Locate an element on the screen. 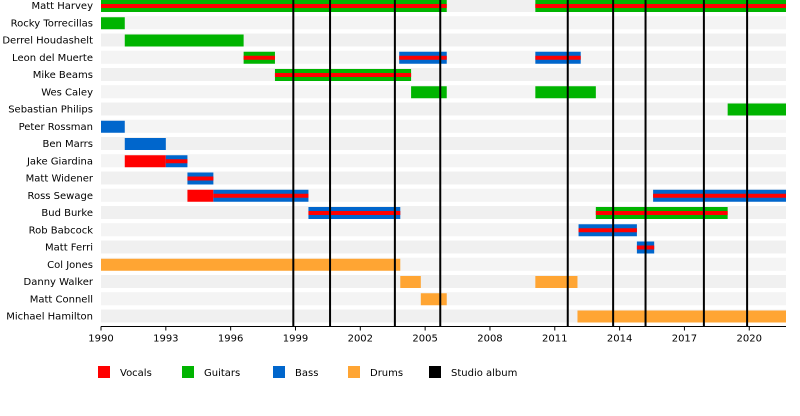 The height and width of the screenshot is (416, 800). x-tick-label: 2008 is located at coordinates (489, 339).